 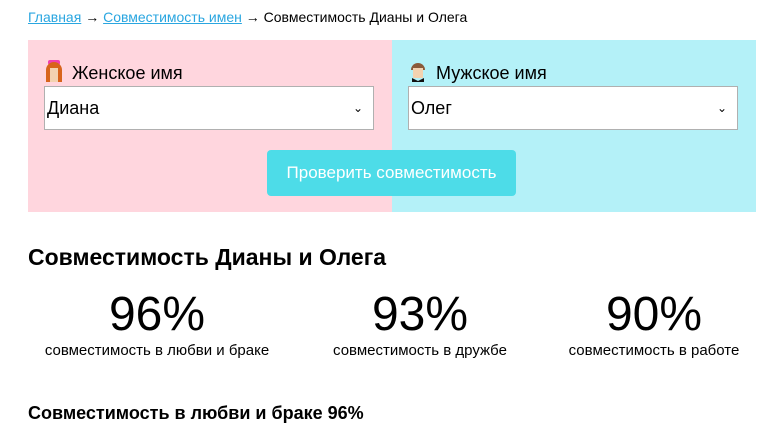 I want to click on work-stat: 90% совместимость в работе, so click(x=649, y=323).